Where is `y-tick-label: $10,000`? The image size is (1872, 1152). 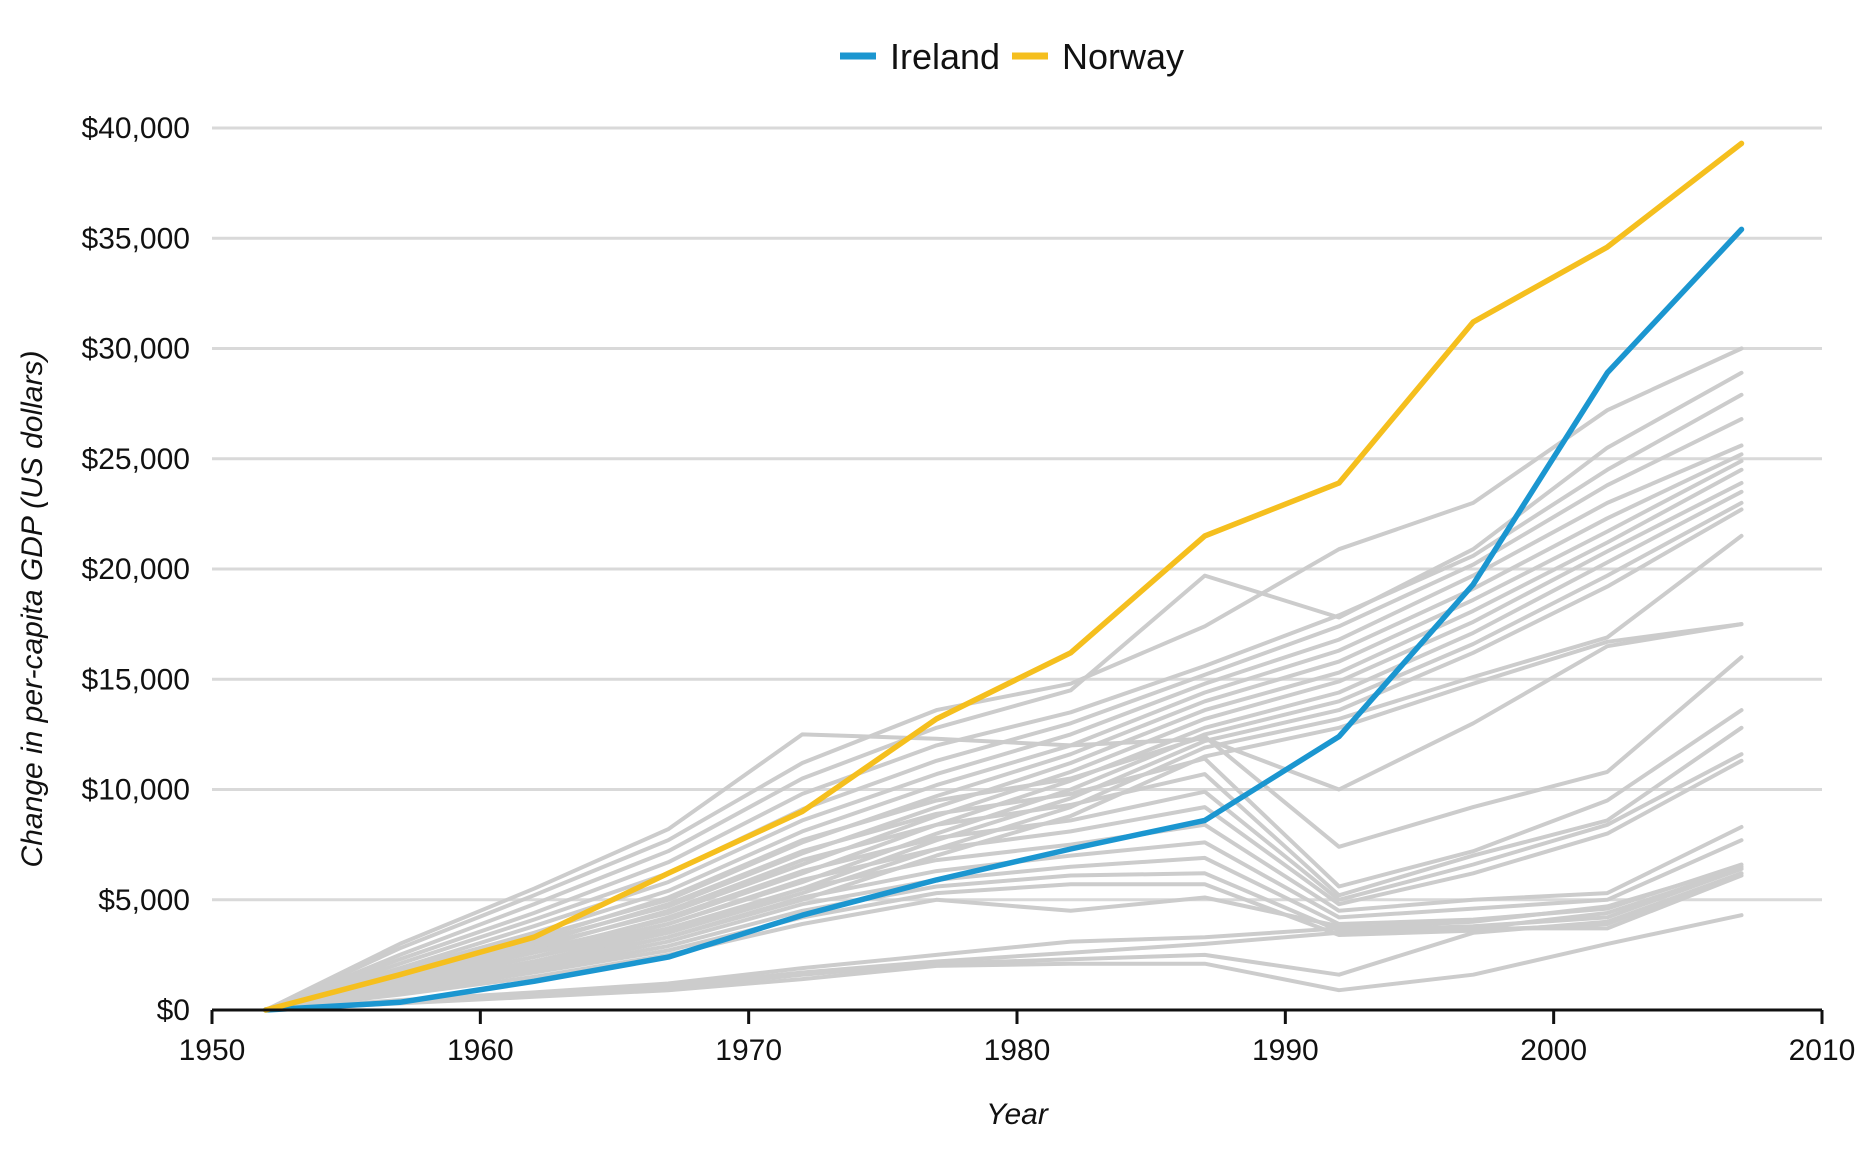
y-tick-label: $10,000 is located at coordinates (136, 790).